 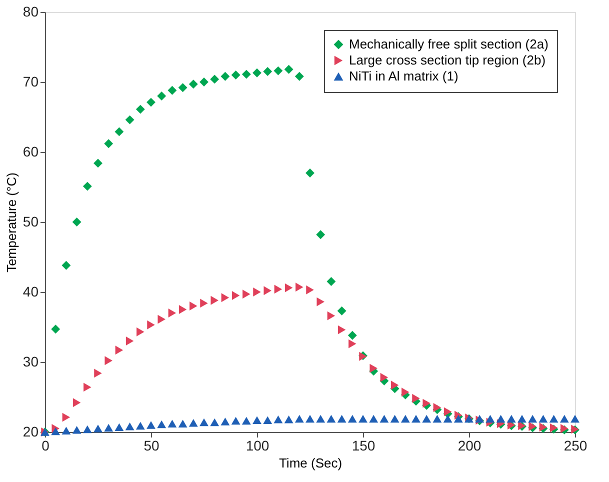 I want to click on x-tick-label: 50, so click(x=152, y=446).